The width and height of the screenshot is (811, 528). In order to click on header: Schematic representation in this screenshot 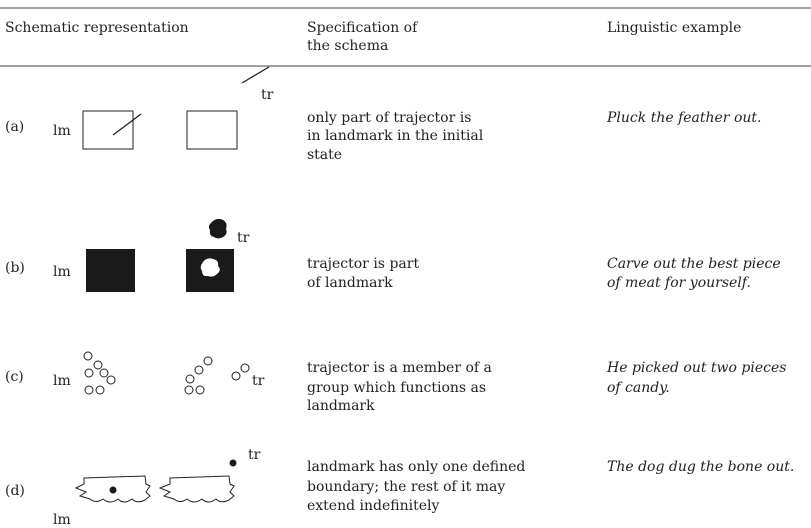, I will do `click(97, 28)`.